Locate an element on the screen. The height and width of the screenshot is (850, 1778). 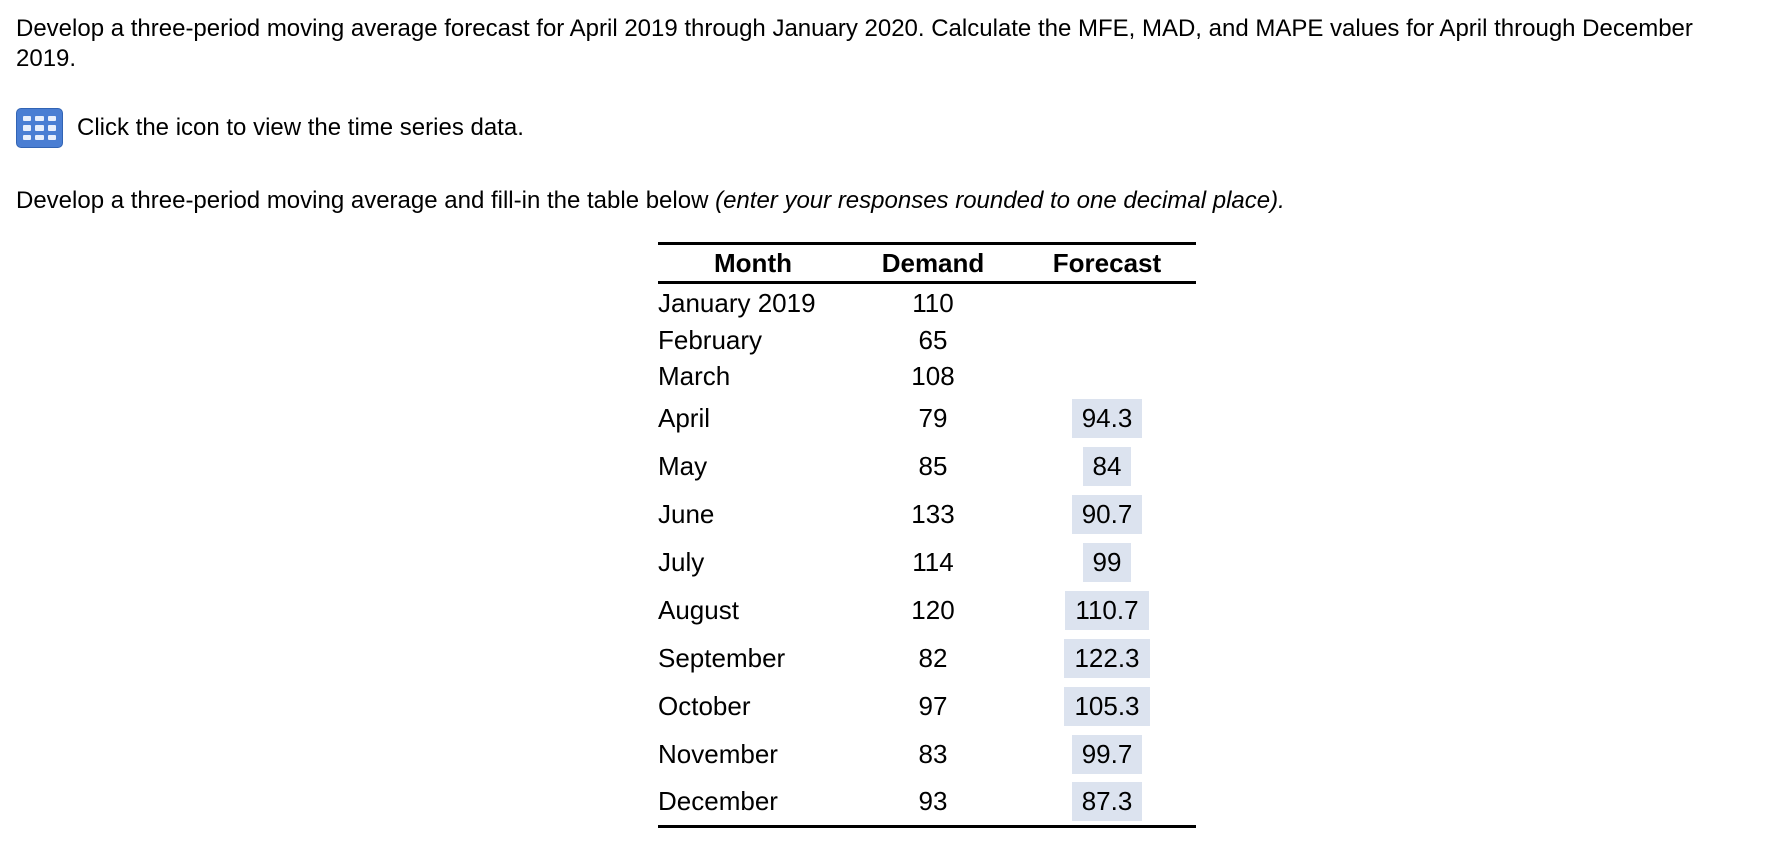
month-cell: May is located at coordinates (683, 466).